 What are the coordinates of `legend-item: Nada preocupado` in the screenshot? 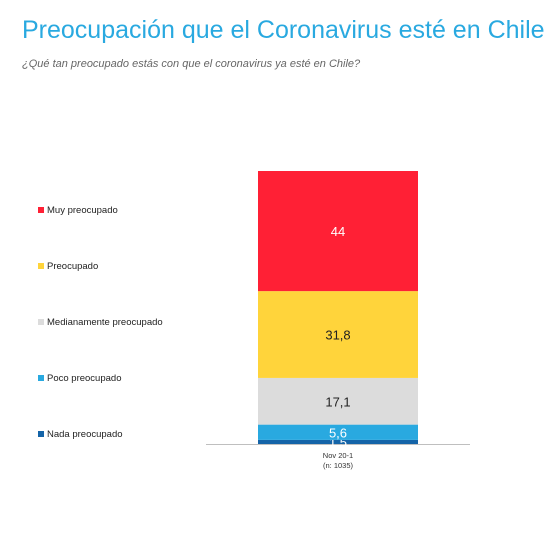 It's located at (80, 434).